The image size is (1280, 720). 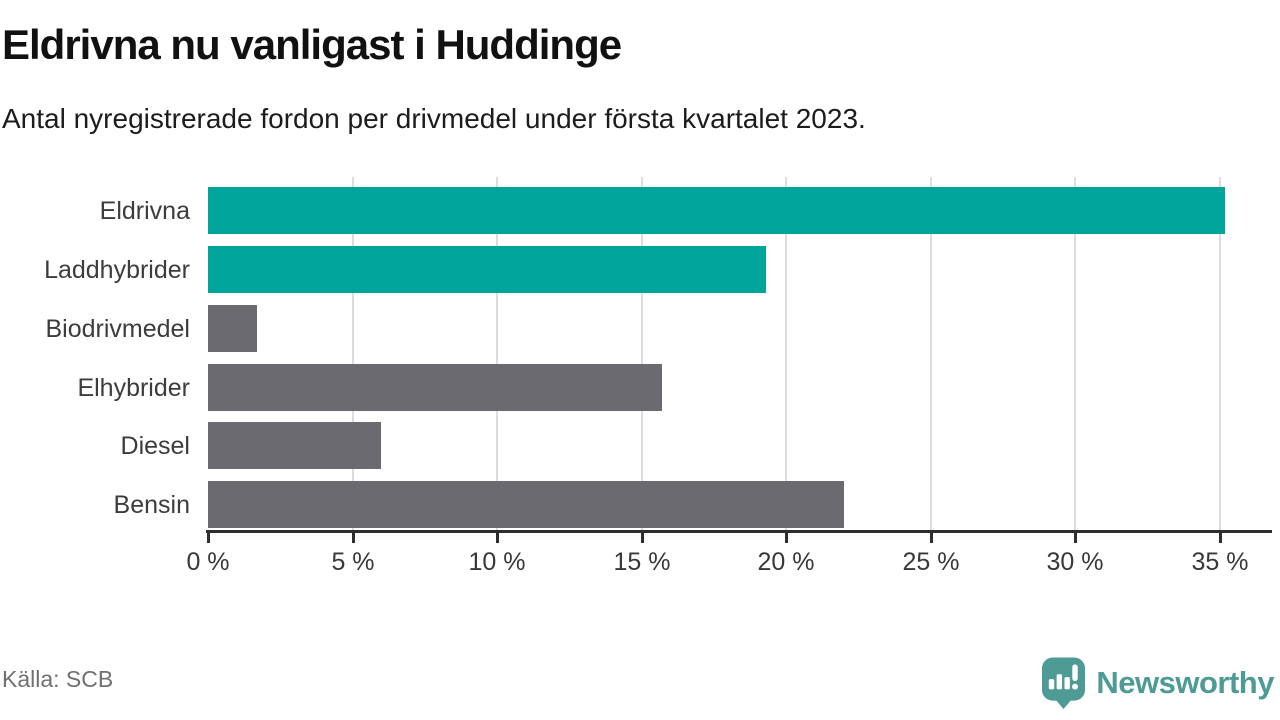 What do you see at coordinates (1185, 682) in the screenshot?
I see `newsworthy-logo-text: Newsworthy` at bounding box center [1185, 682].